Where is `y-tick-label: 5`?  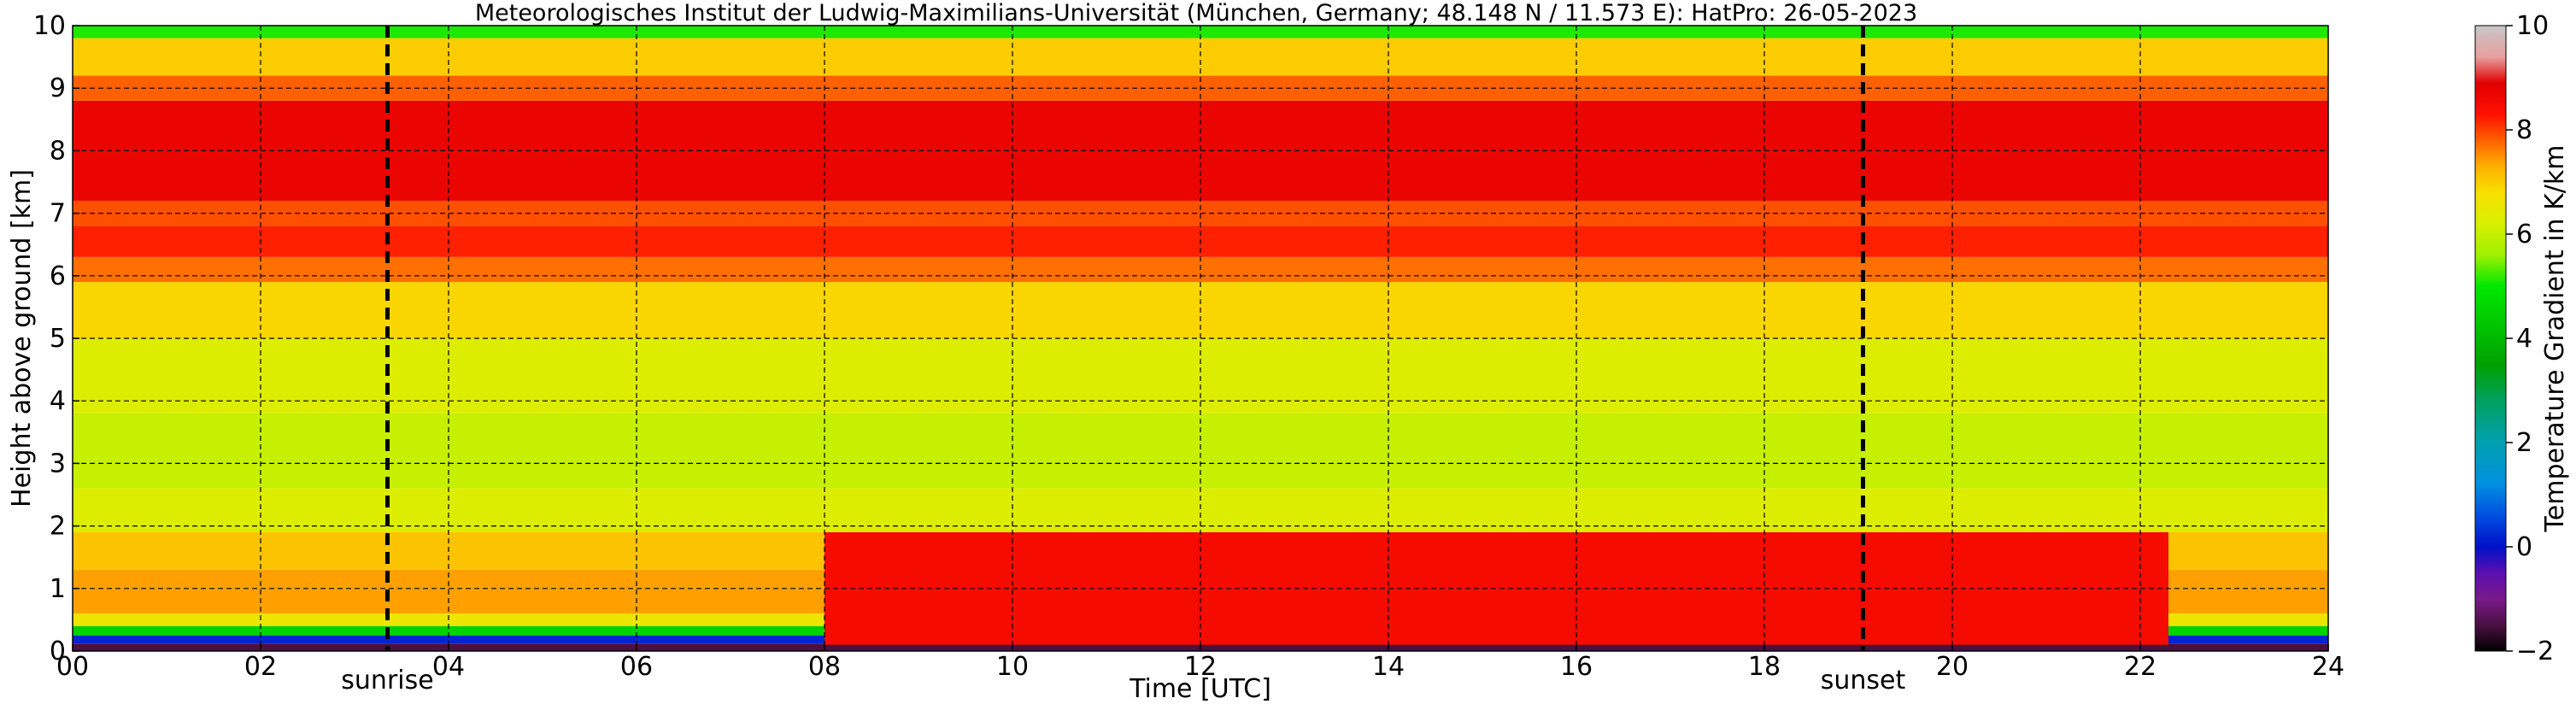
y-tick-label: 5 is located at coordinates (58, 339).